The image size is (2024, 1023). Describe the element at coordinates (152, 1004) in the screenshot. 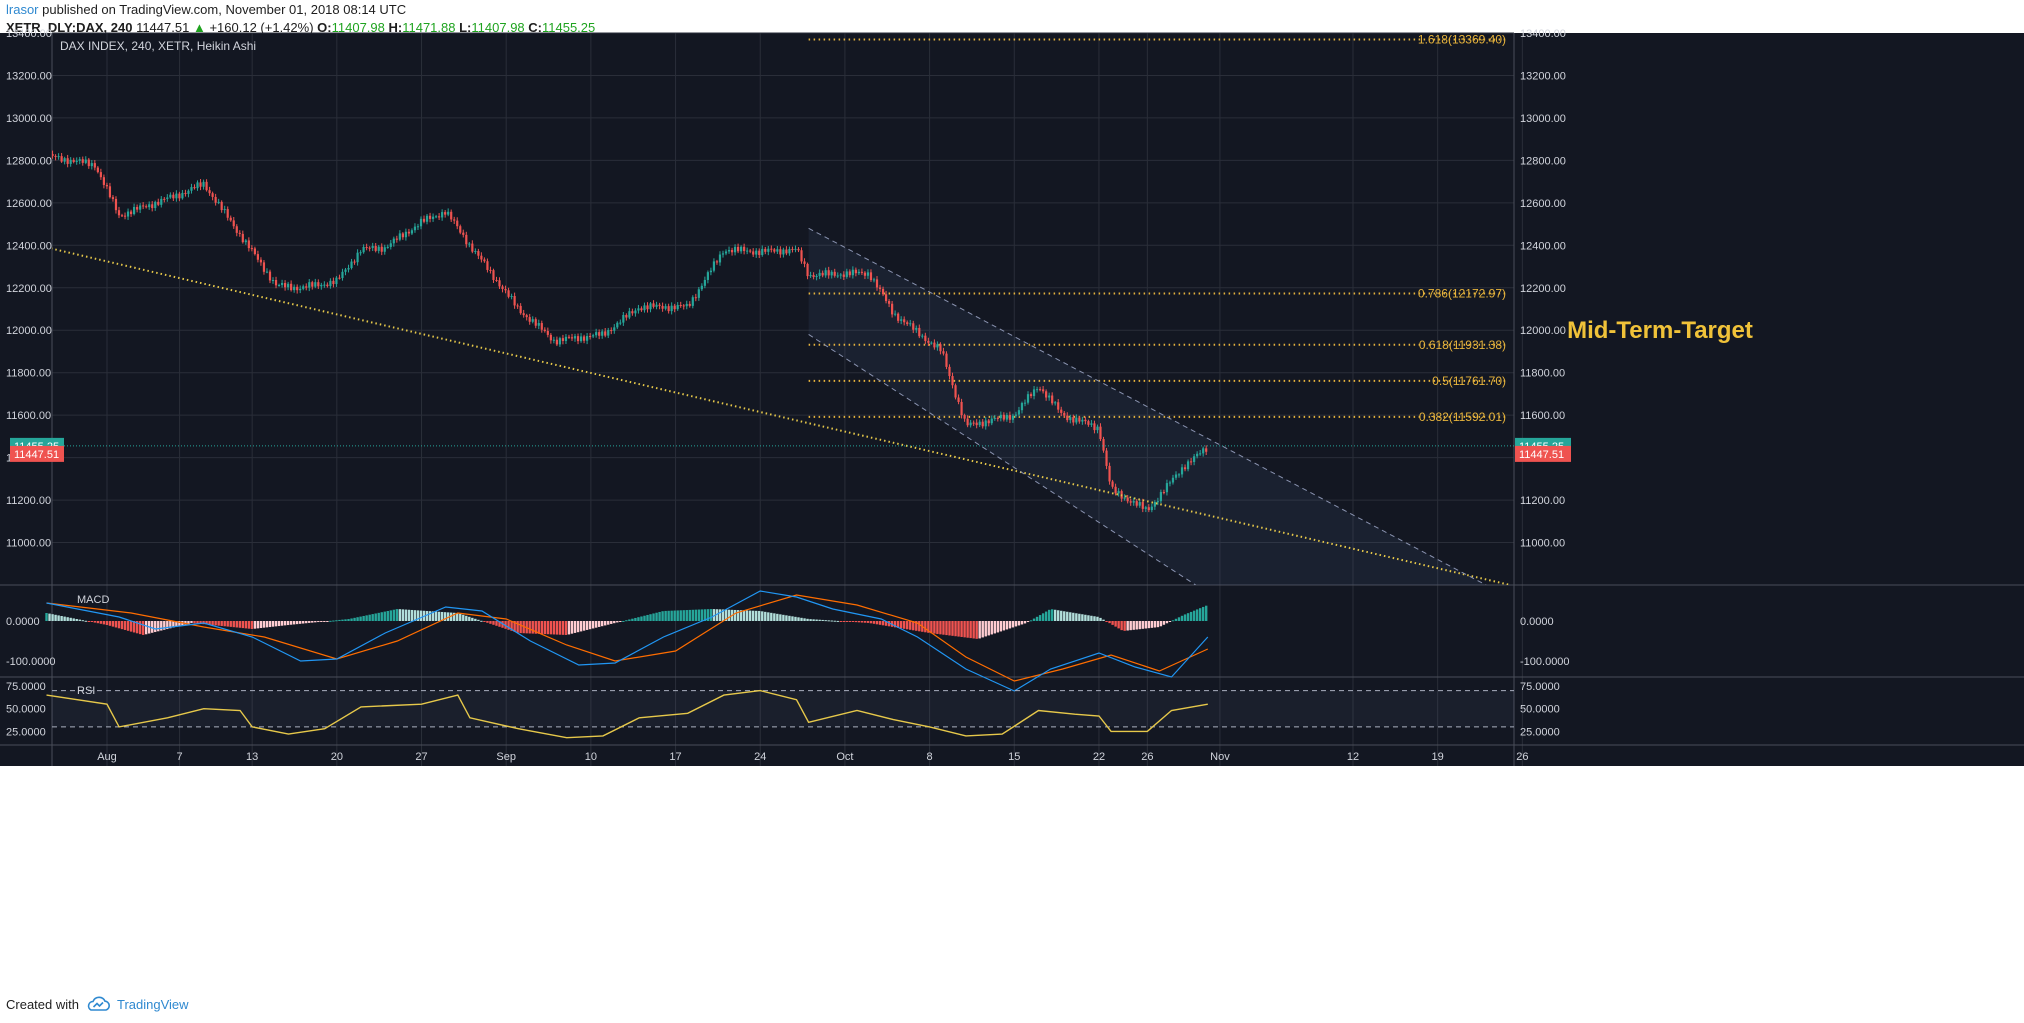

I see `tradingview-link: TradingView` at that location.